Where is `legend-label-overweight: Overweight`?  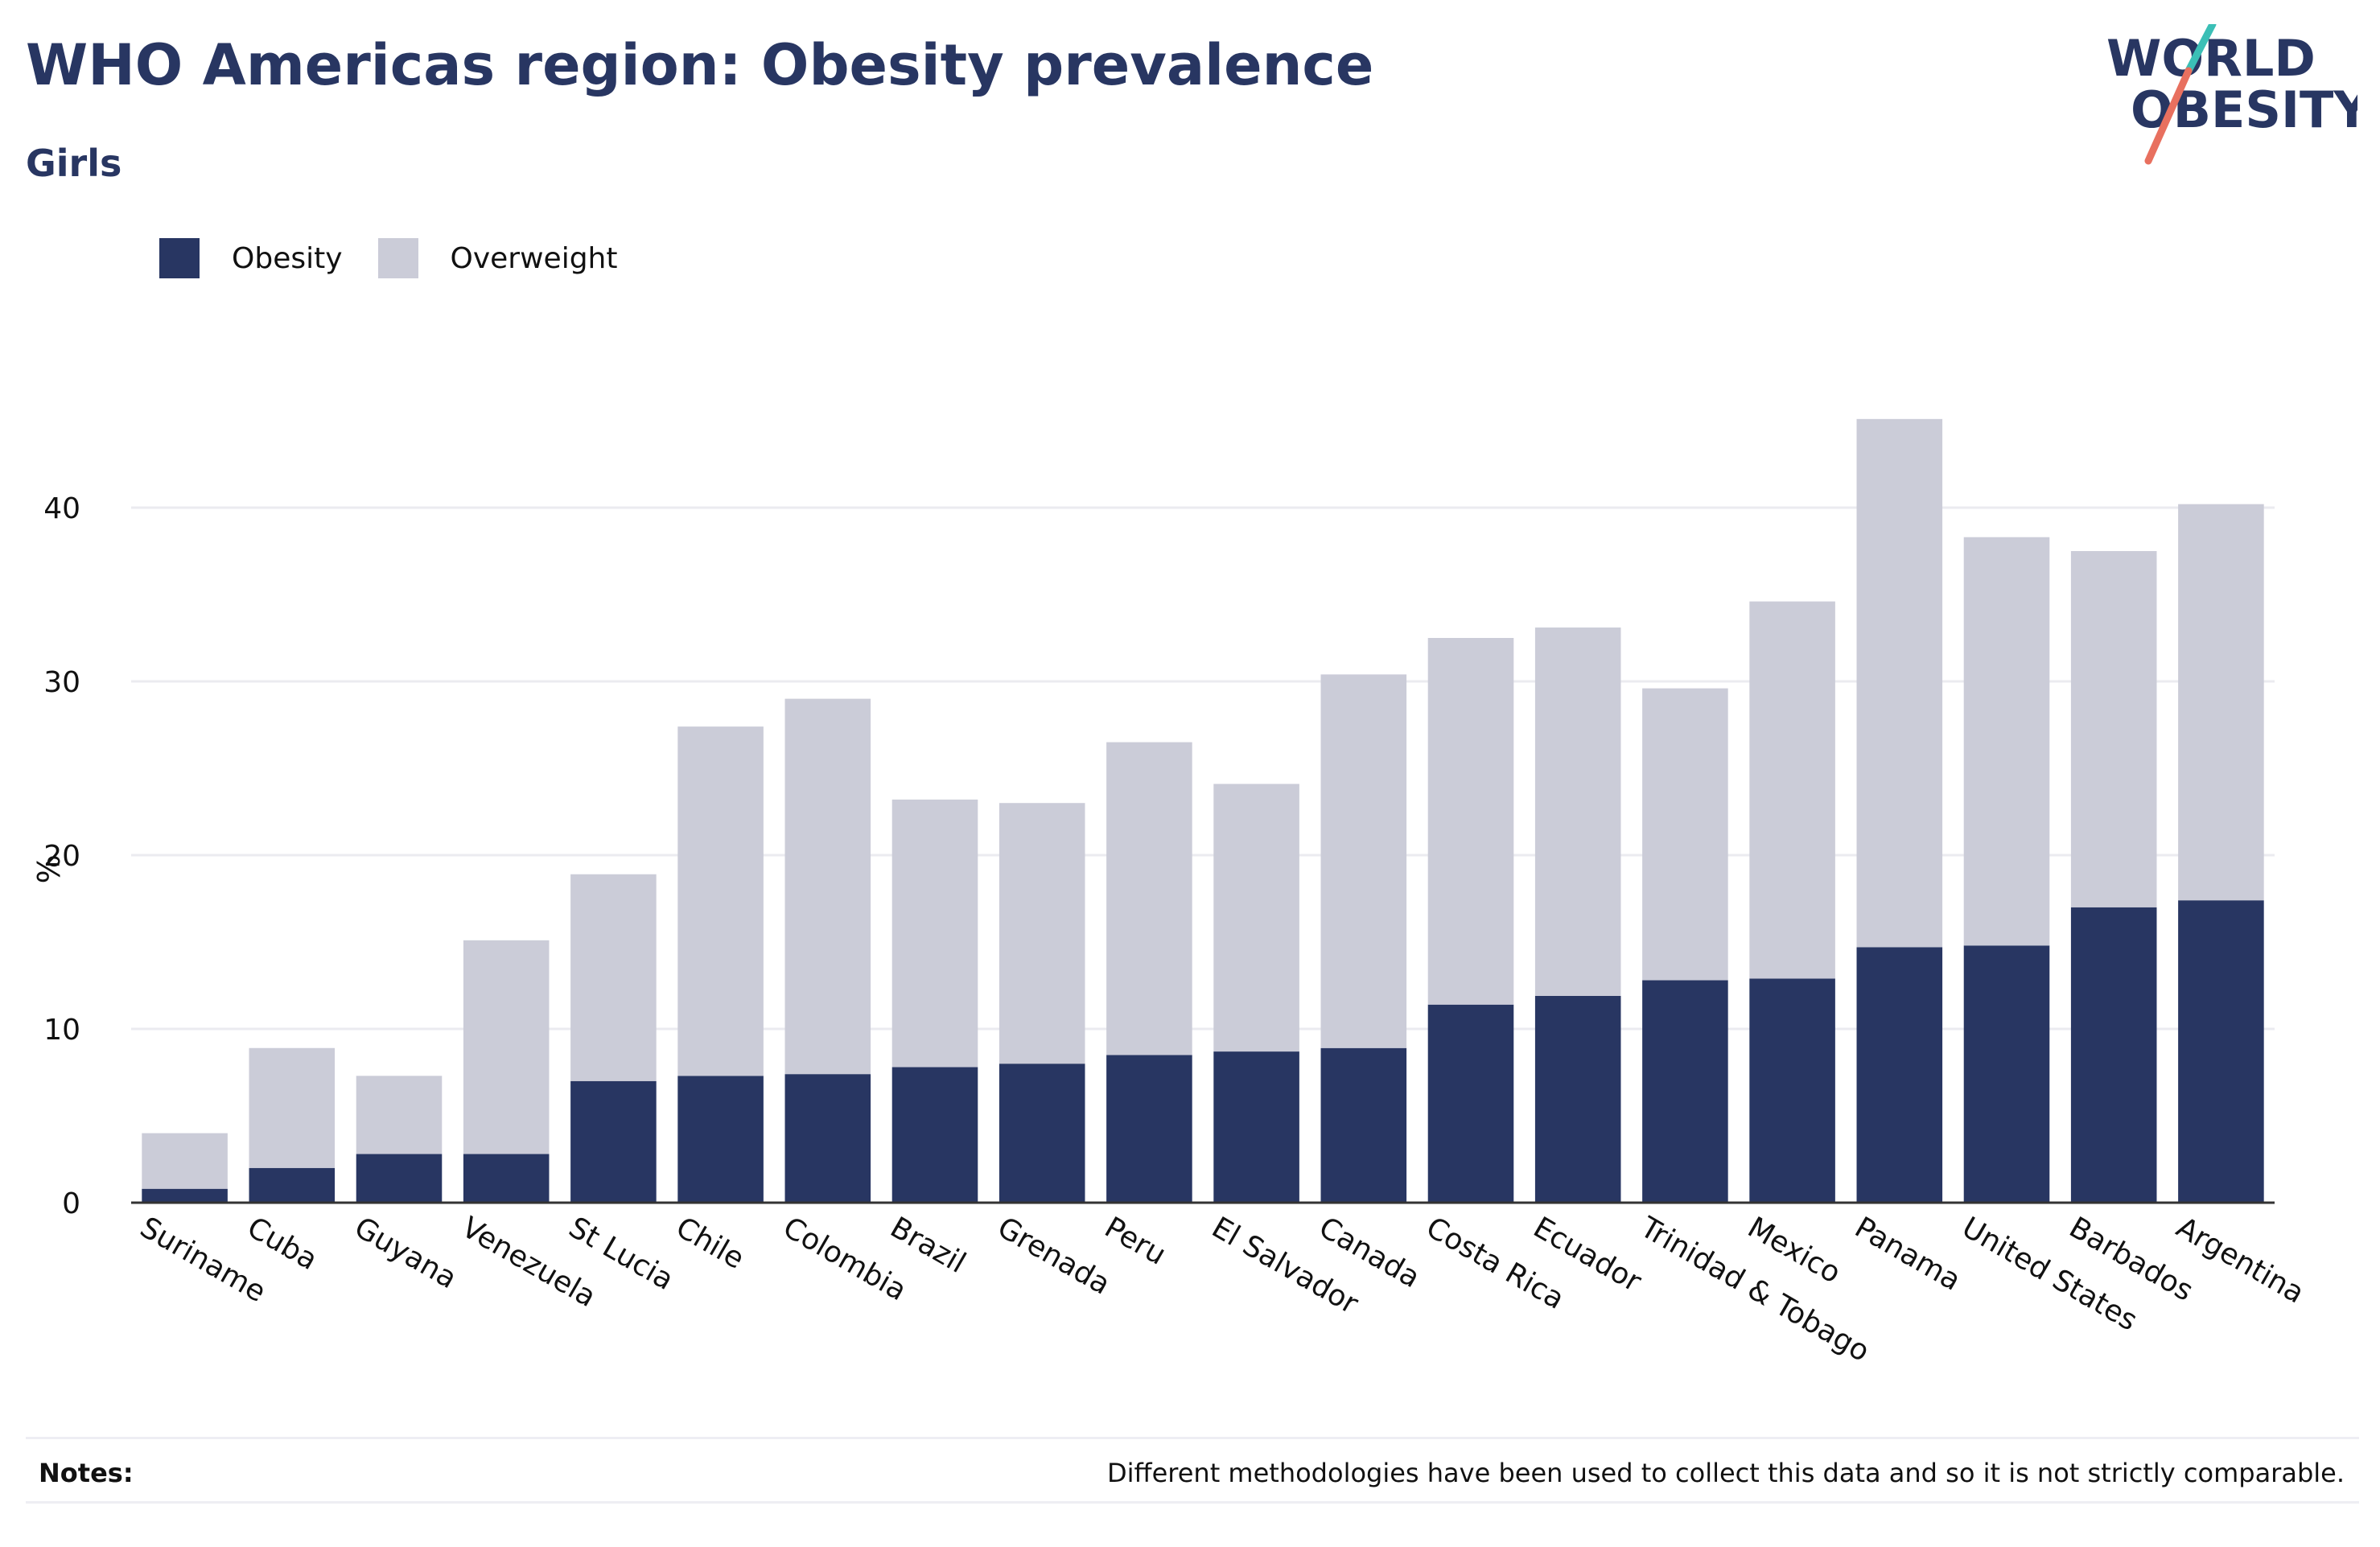 legend-label-overweight: Overweight is located at coordinates (534, 258).